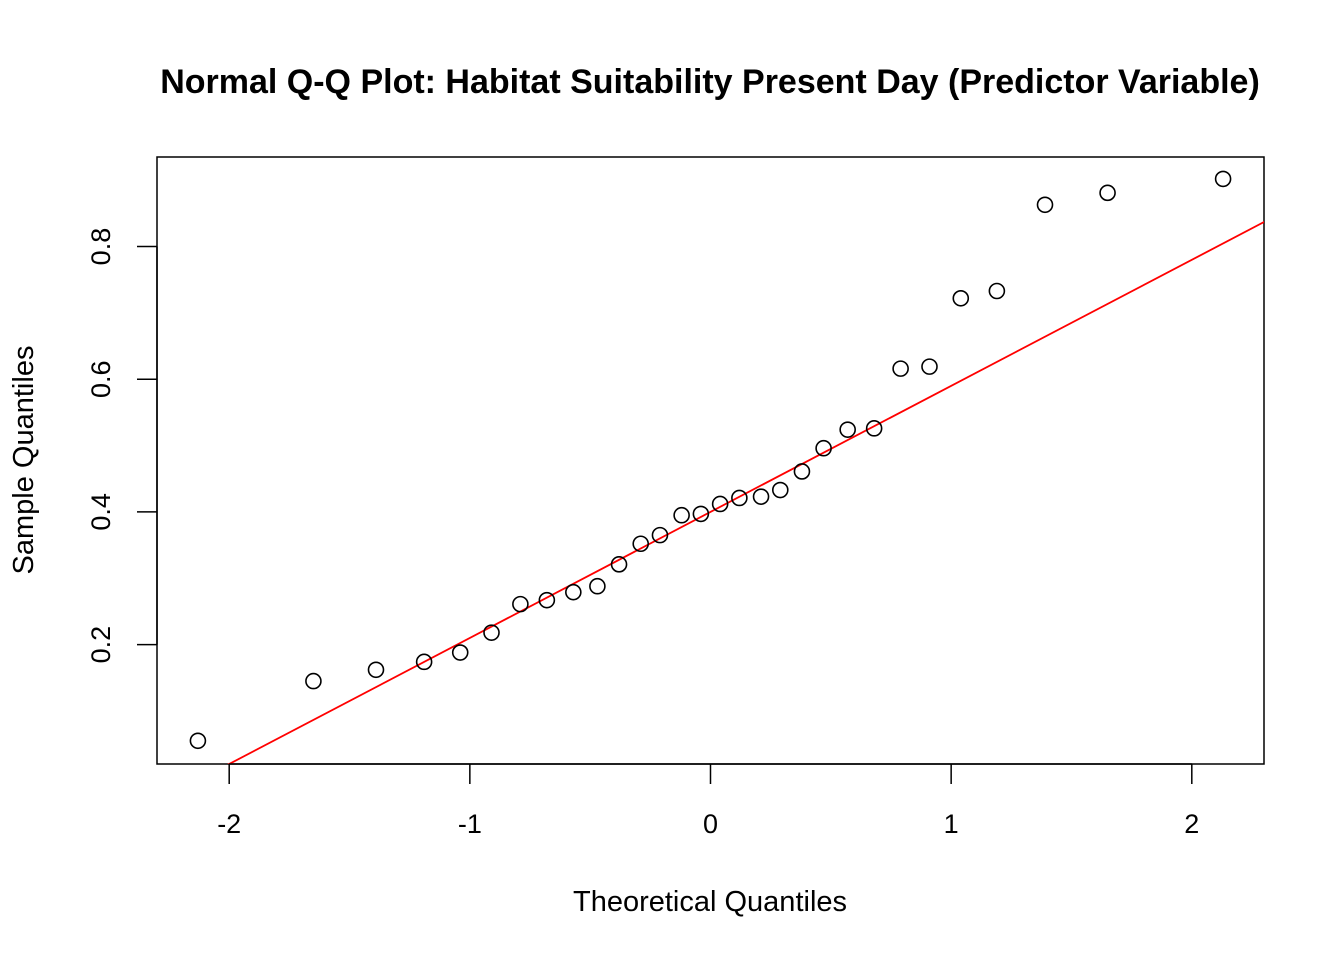 This screenshot has width=1344, height=960. Describe the element at coordinates (708, 801) in the screenshot. I see `x-axis: -2 -1 0 1 2` at that location.